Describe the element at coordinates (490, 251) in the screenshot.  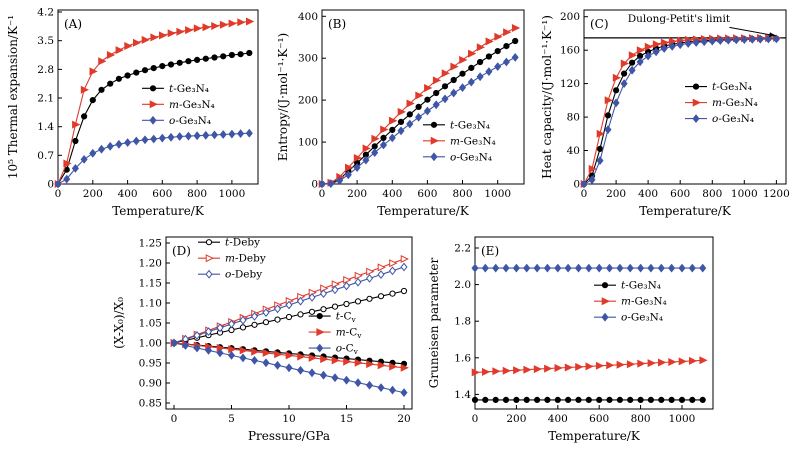
I see `panel-tag: (E)` at that location.